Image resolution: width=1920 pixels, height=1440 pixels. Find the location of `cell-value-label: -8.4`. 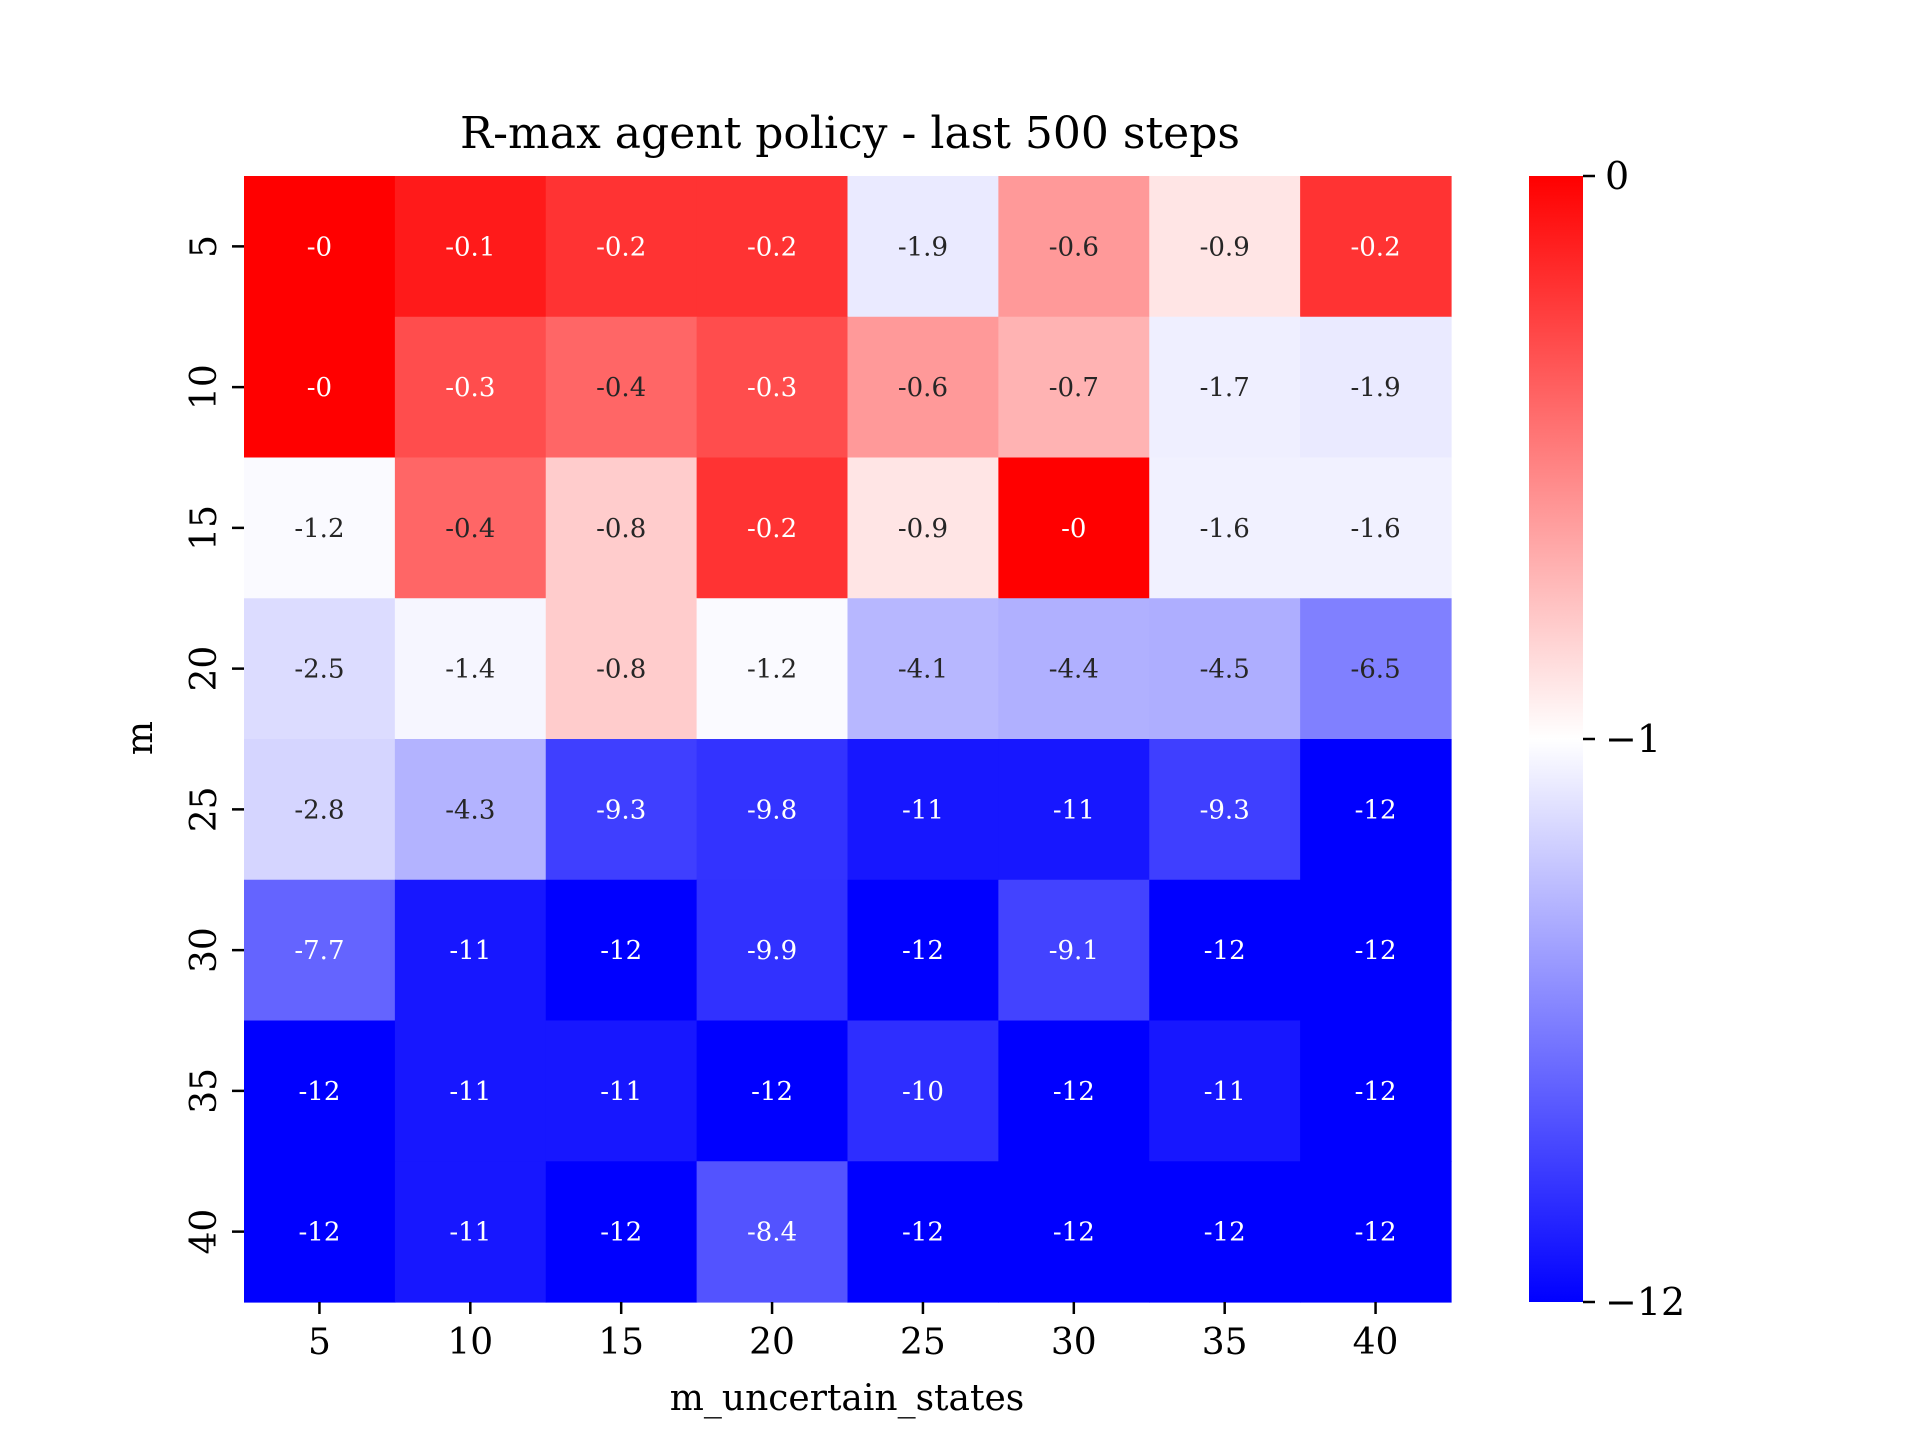

cell-value-label: -8.4 is located at coordinates (772, 1233).